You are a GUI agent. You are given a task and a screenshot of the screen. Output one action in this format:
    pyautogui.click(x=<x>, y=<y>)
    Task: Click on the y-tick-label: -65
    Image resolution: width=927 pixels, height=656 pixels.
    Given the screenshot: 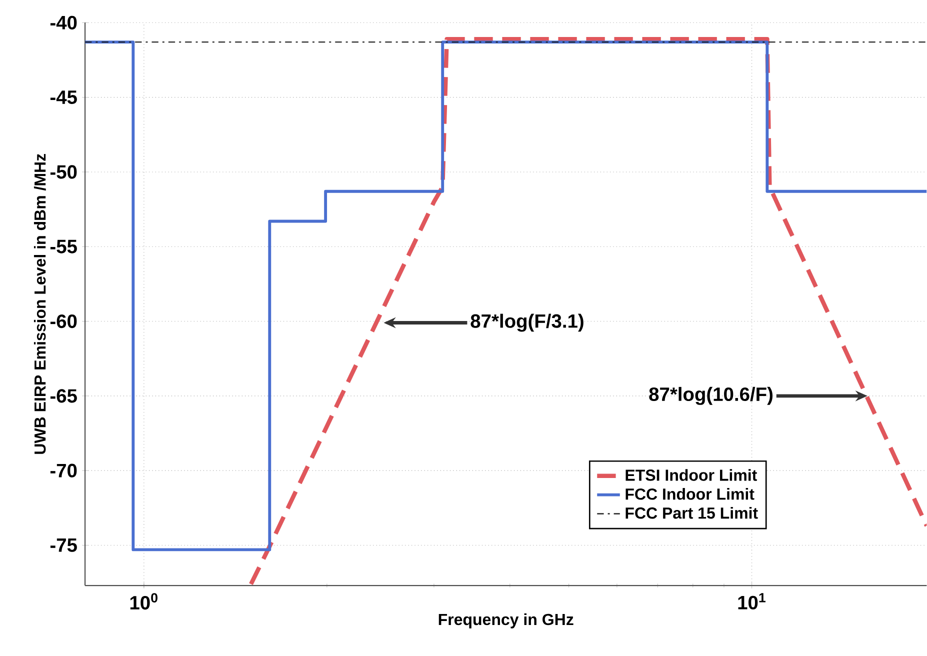 What is the action you would take?
    pyautogui.click(x=63, y=396)
    